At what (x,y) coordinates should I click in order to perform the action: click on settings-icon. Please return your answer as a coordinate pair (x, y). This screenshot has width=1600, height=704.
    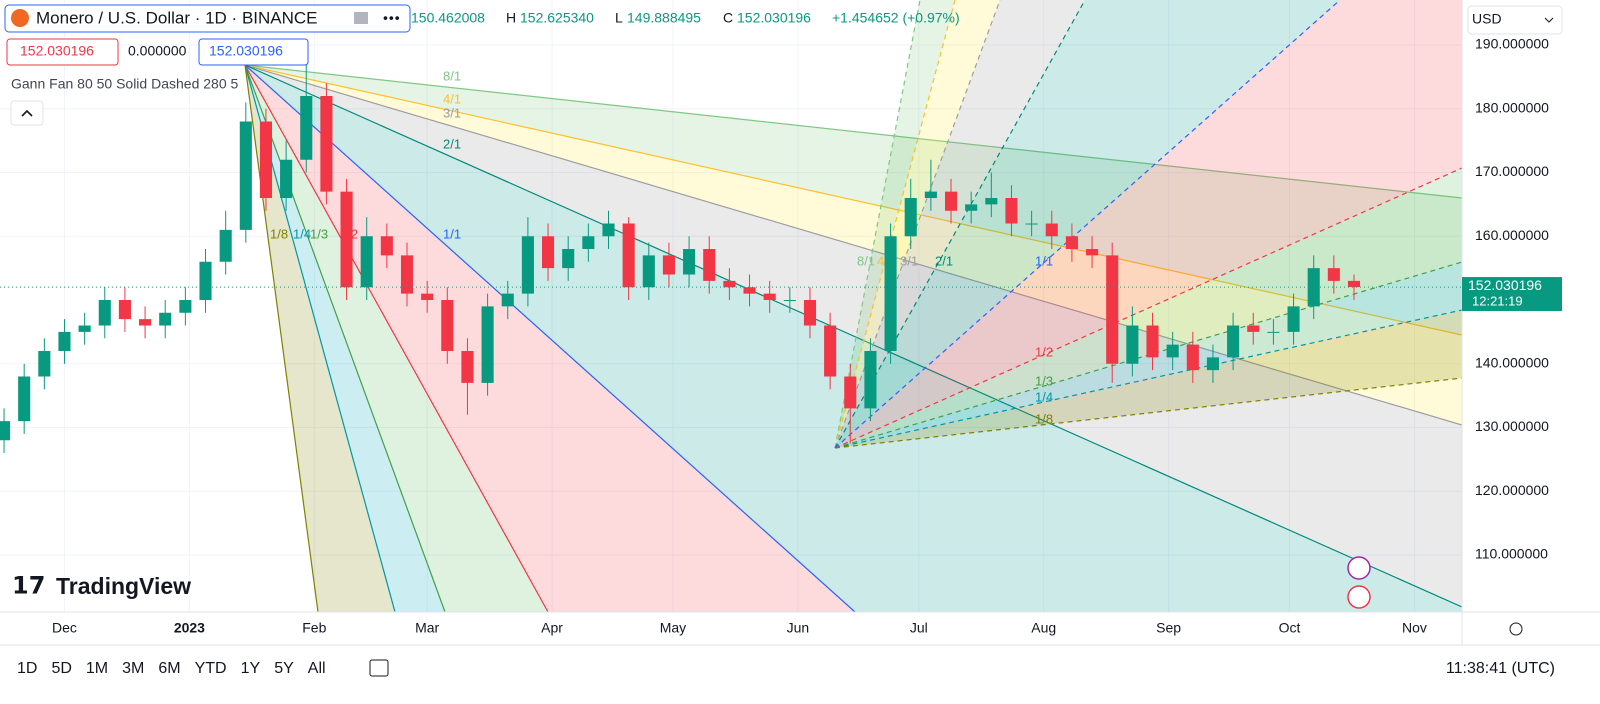
    Looking at the image, I should click on (1516, 629).